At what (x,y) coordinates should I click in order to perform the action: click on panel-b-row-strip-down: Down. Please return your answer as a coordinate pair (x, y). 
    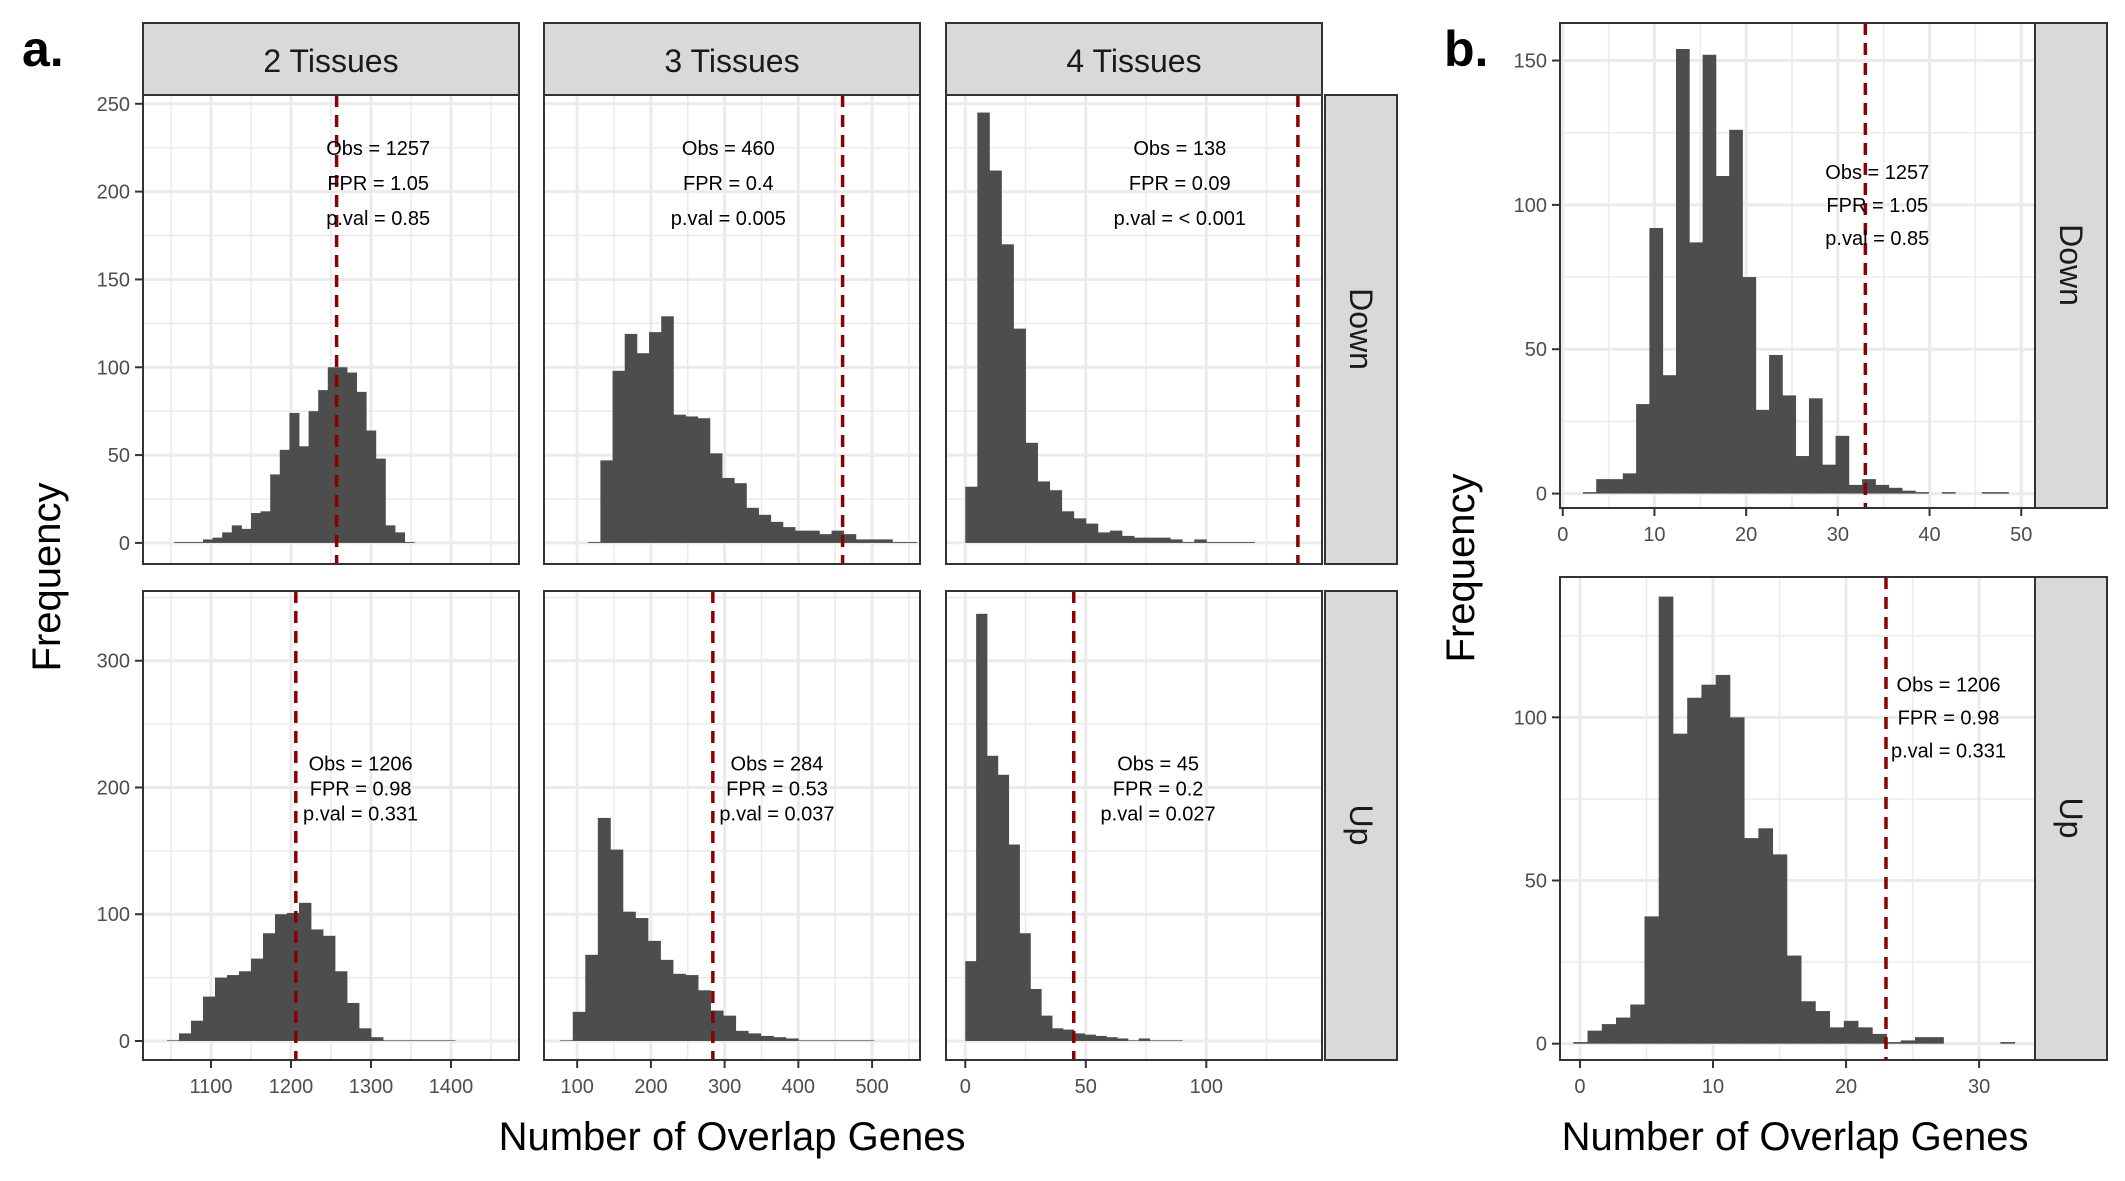
    Looking at the image, I should click on (2071, 265).